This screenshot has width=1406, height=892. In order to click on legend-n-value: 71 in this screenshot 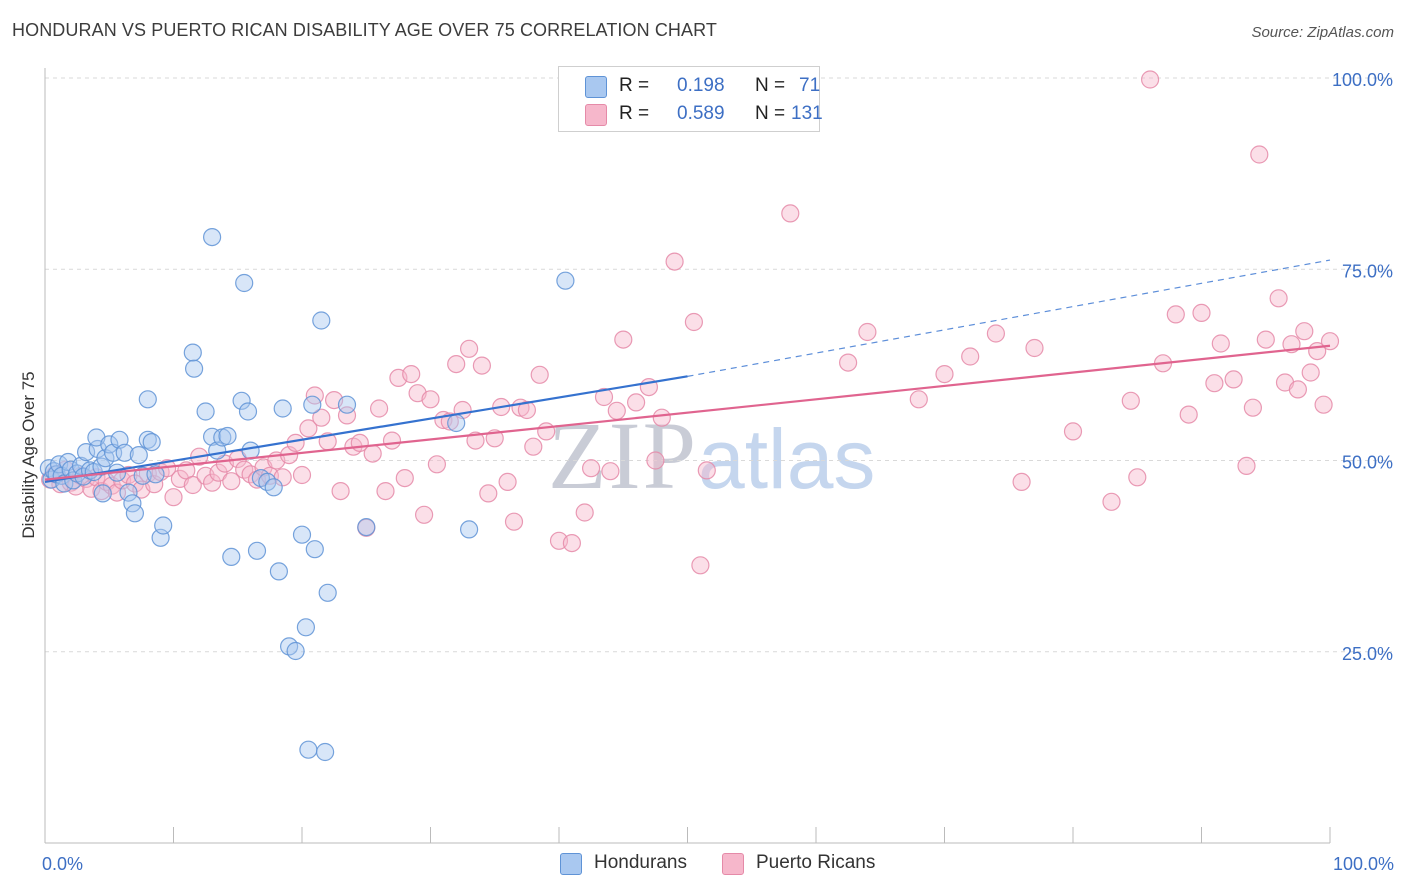, I will do `click(810, 85)`.